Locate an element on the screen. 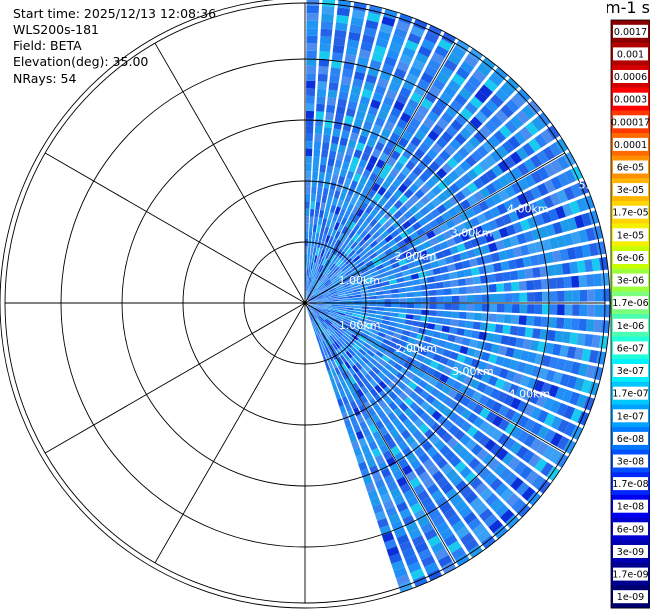 This screenshot has width=650, height=610. spoke-30deg is located at coordinates (380, 173).